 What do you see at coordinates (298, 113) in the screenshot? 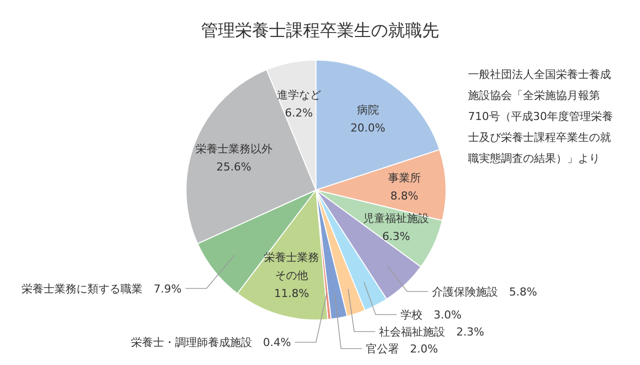
I see `data-label: 6.2%` at bounding box center [298, 113].